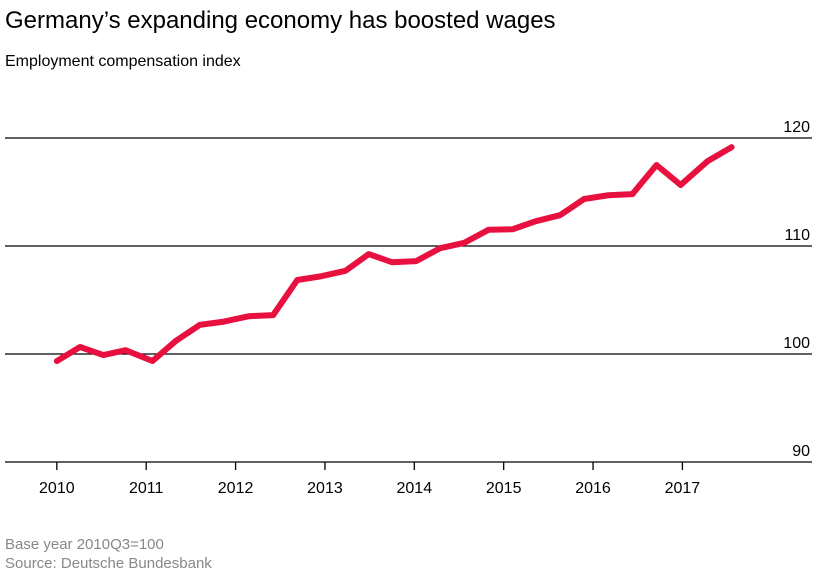 Image resolution: width=819 pixels, height=576 pixels. What do you see at coordinates (84, 544) in the screenshot?
I see `note: Base year 2010Q3=100` at bounding box center [84, 544].